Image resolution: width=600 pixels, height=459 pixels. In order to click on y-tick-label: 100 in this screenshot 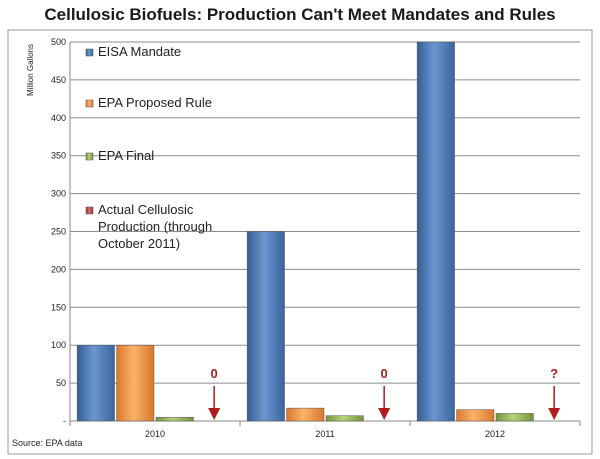, I will do `click(58, 345)`.